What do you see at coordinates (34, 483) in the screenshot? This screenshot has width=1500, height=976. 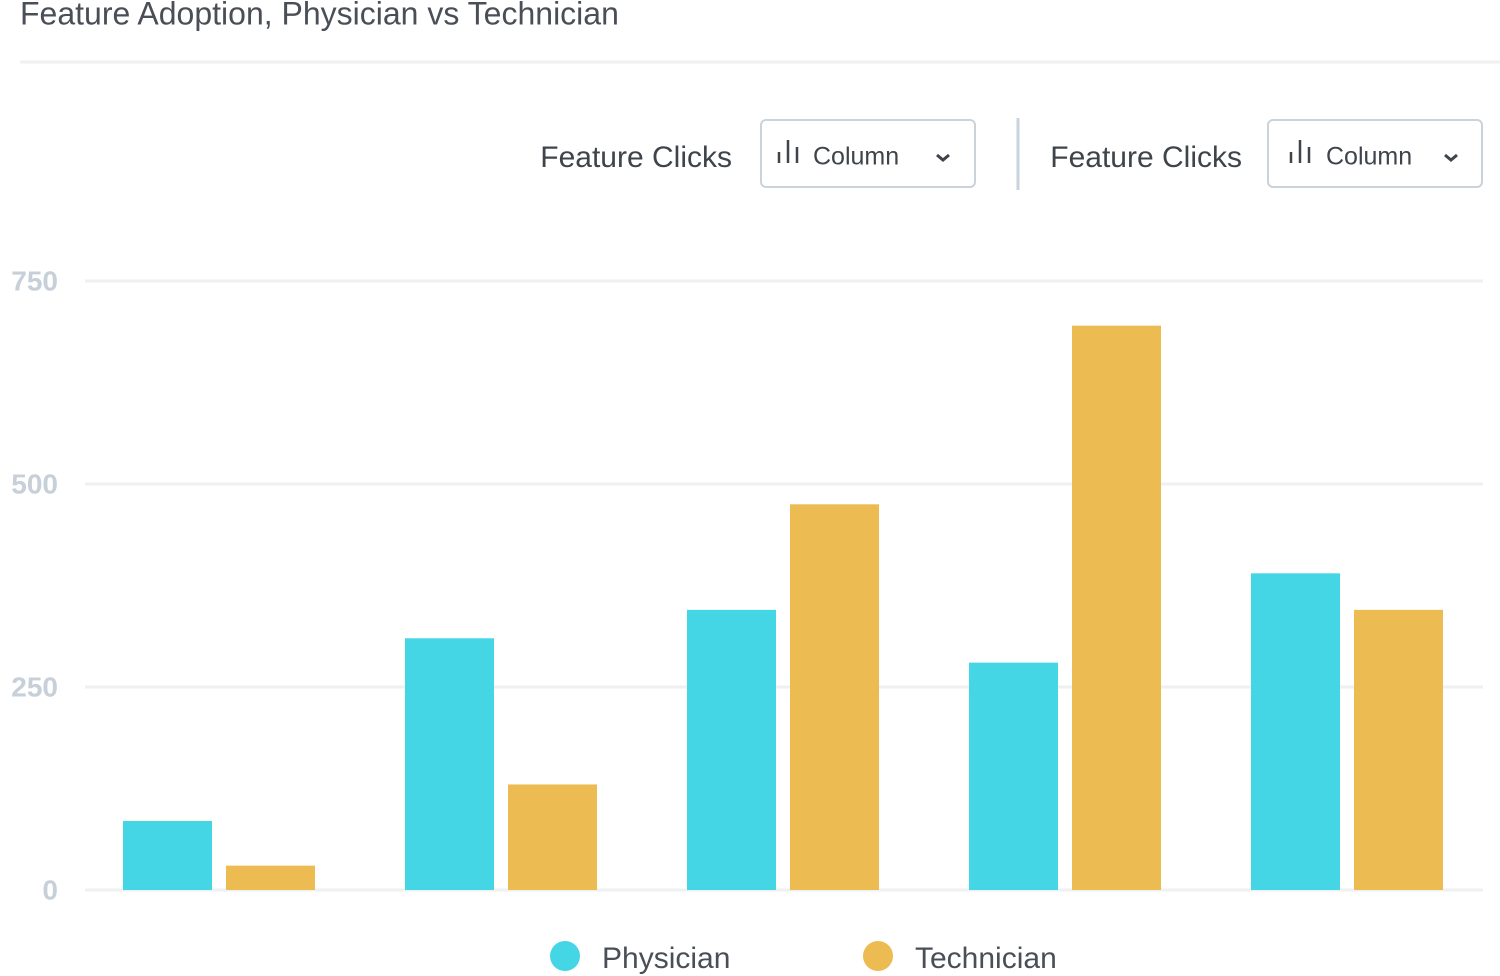 I see `y-tick-label: 500` at bounding box center [34, 483].